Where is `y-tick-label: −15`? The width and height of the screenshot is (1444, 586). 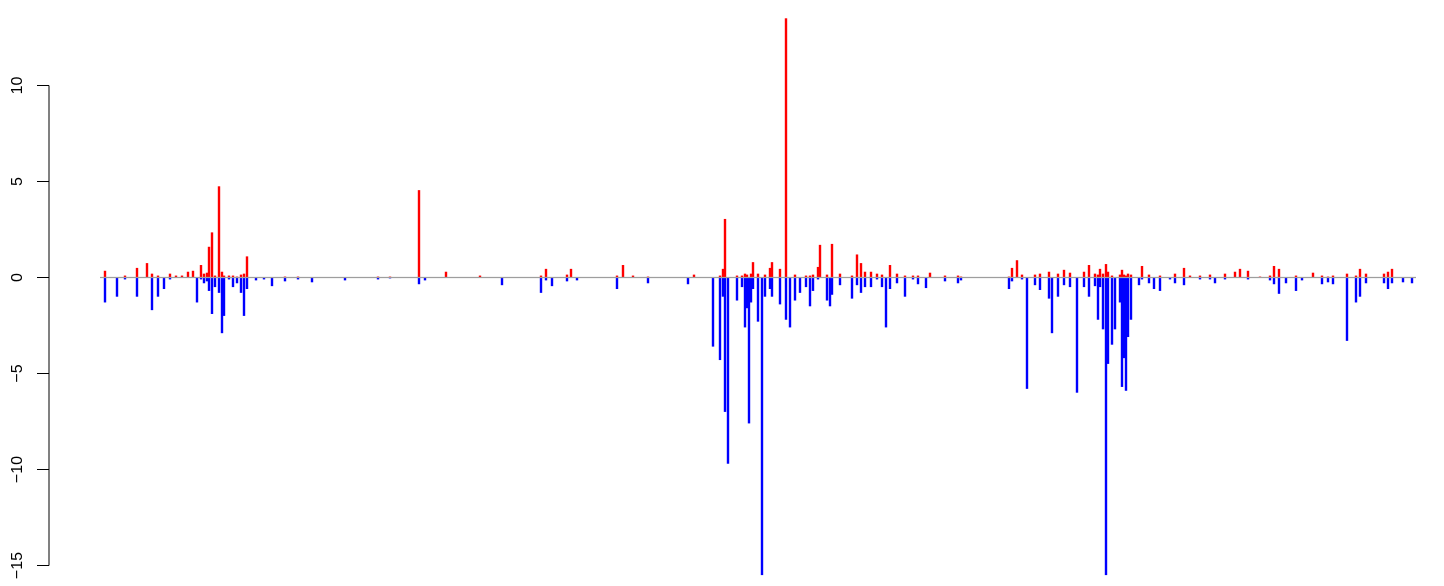
y-tick-label: −15 is located at coordinates (17, 565).